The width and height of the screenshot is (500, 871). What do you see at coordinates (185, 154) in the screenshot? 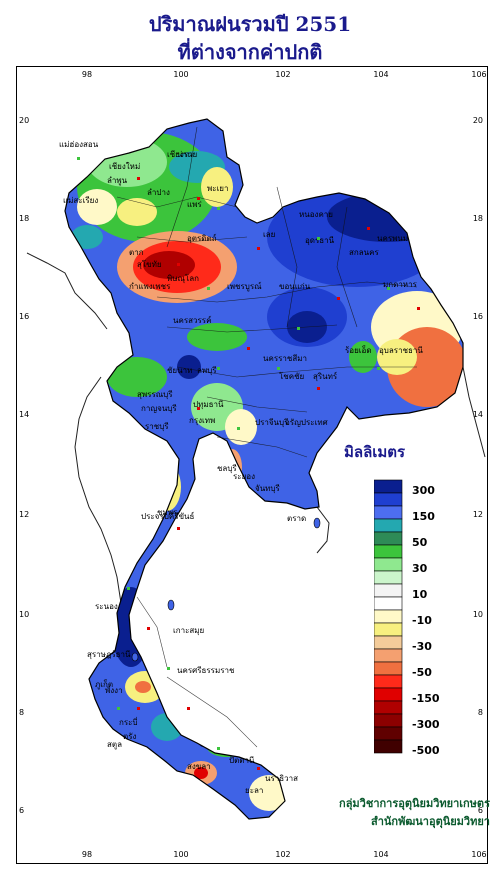
I see `province-label: น่าน` at bounding box center [185, 154].